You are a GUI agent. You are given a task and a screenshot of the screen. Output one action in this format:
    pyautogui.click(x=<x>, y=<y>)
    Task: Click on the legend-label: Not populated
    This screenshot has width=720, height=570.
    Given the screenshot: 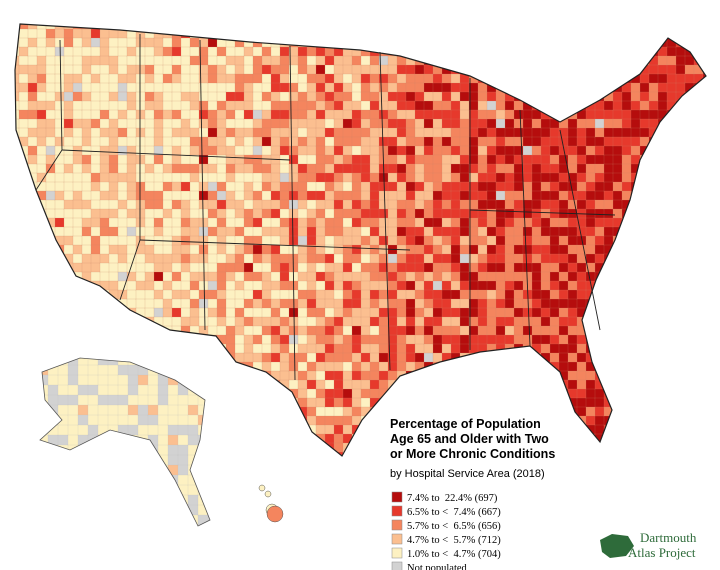 What is the action you would take?
    pyautogui.click(x=437, y=566)
    